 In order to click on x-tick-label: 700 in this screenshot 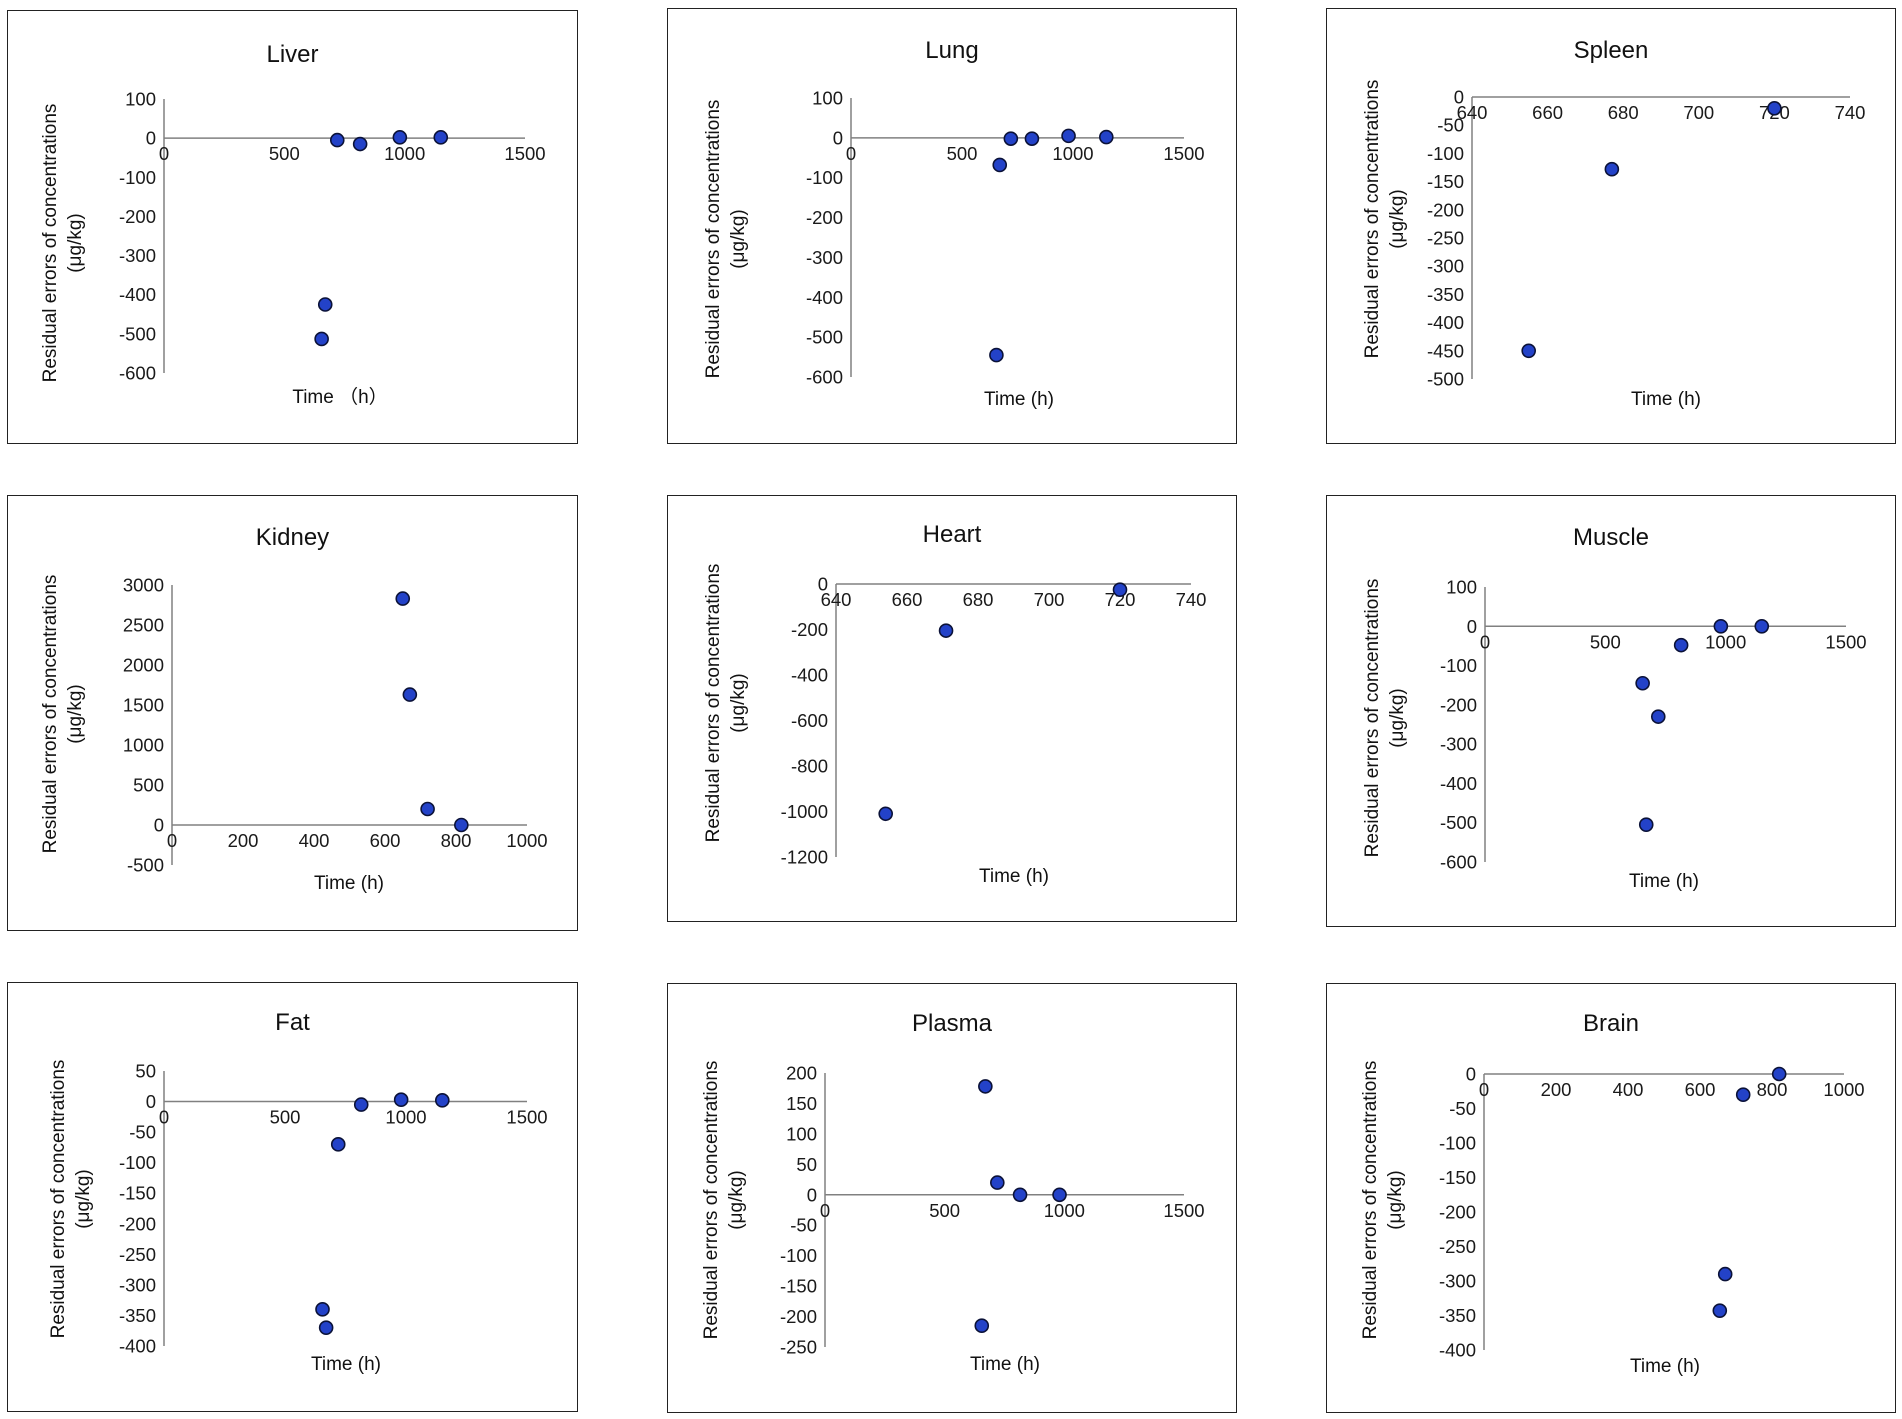, I will do `click(1049, 599)`.